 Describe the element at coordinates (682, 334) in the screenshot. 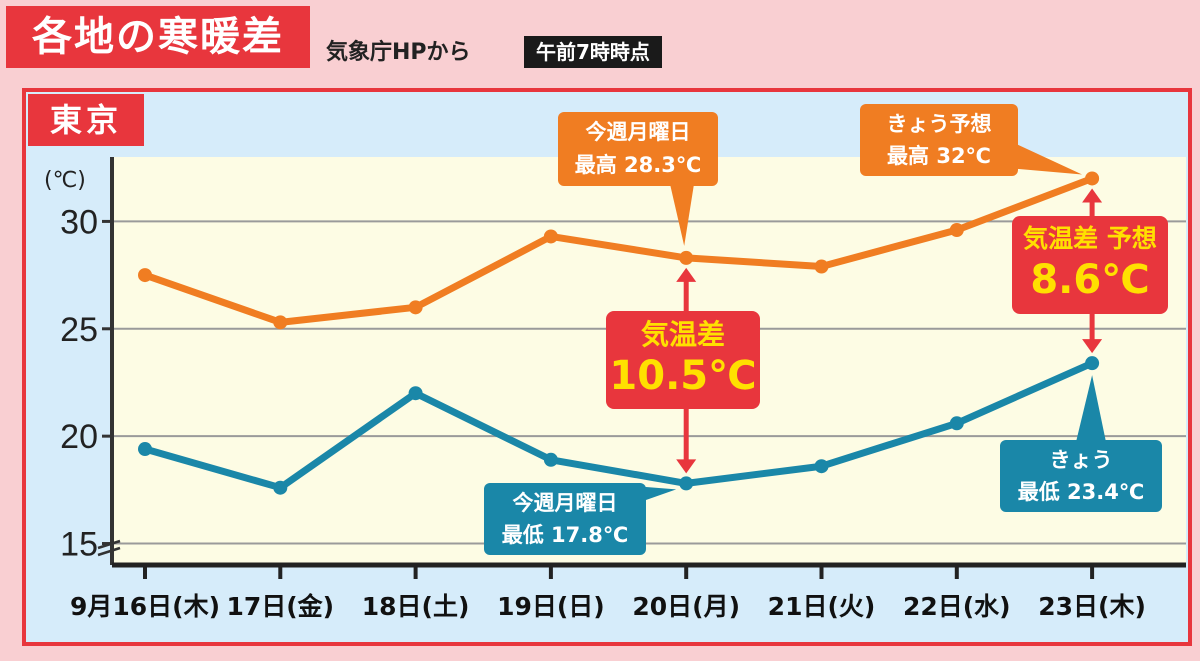

I see `diff-monday-label: 気温差` at that location.